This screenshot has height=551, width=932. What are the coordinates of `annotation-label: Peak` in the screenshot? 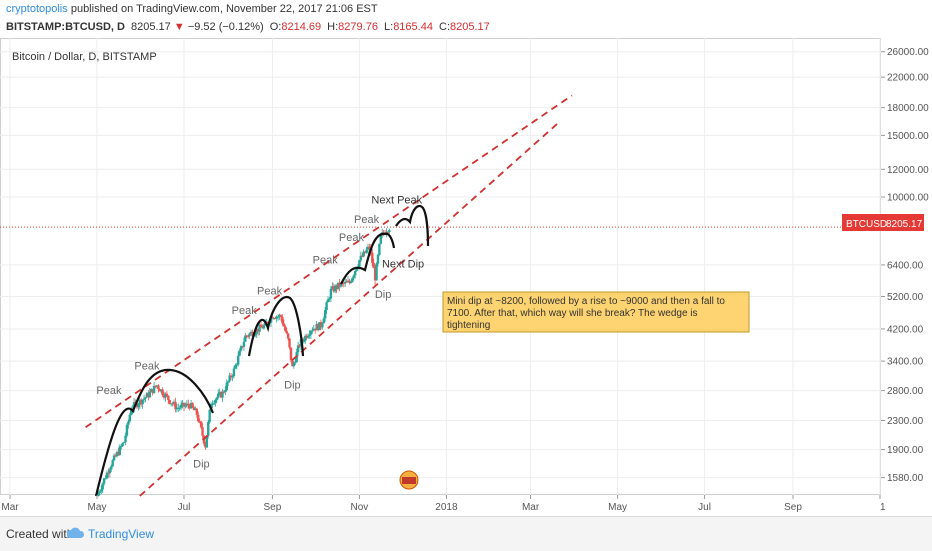 It's located at (367, 220).